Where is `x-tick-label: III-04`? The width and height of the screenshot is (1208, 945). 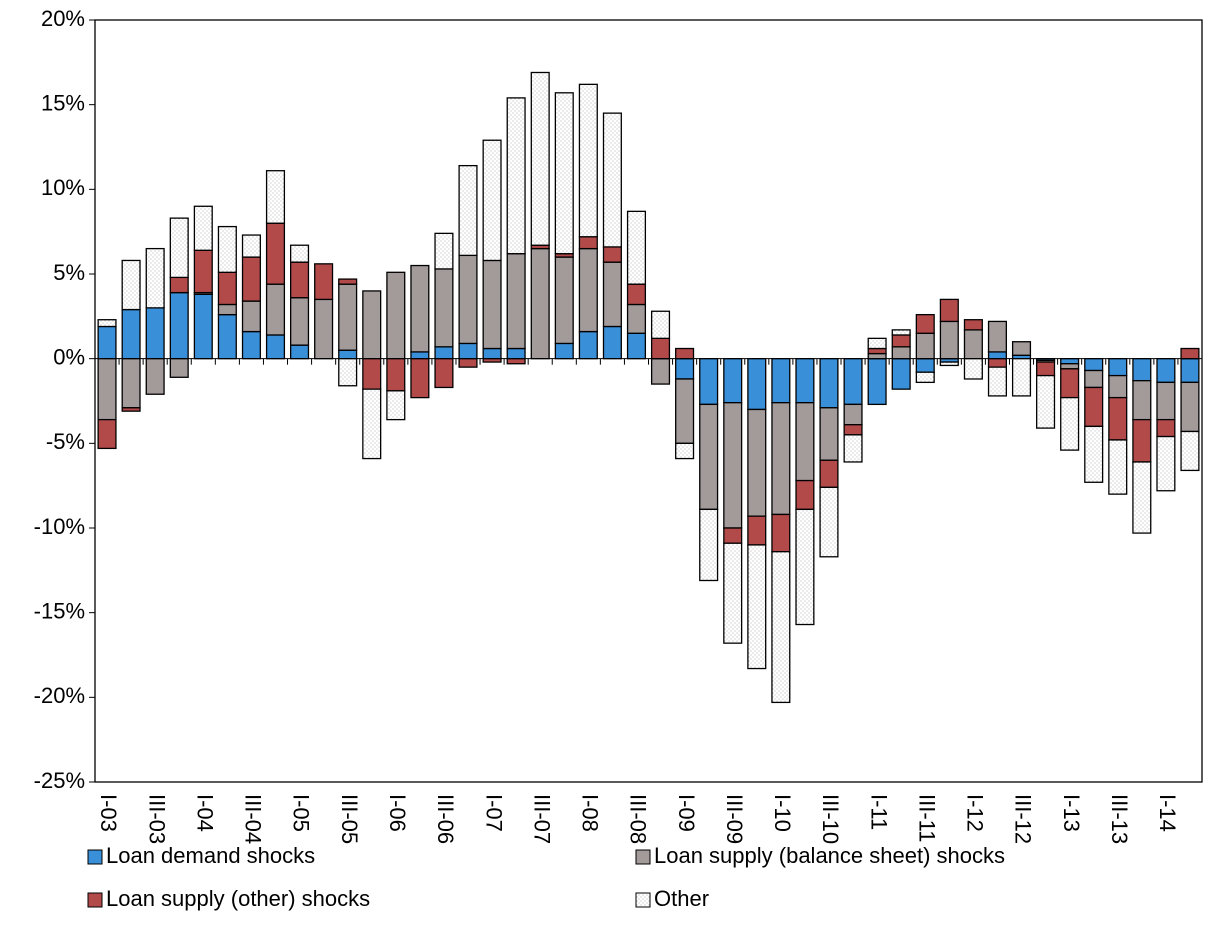
x-tick-label: III-04 is located at coordinates (253, 819).